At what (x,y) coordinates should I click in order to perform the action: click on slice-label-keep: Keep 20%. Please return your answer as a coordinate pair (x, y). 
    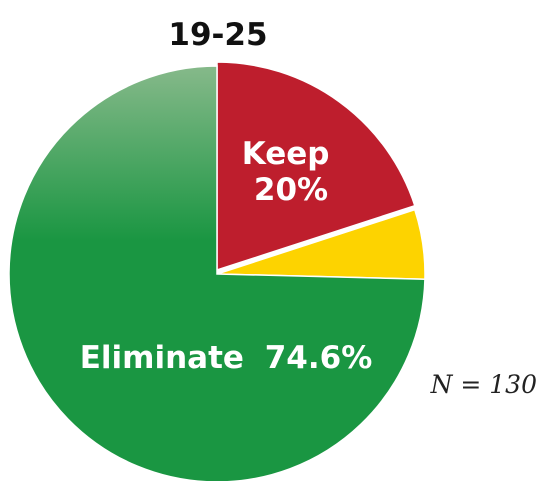
    Looking at the image, I should click on (291, 172).